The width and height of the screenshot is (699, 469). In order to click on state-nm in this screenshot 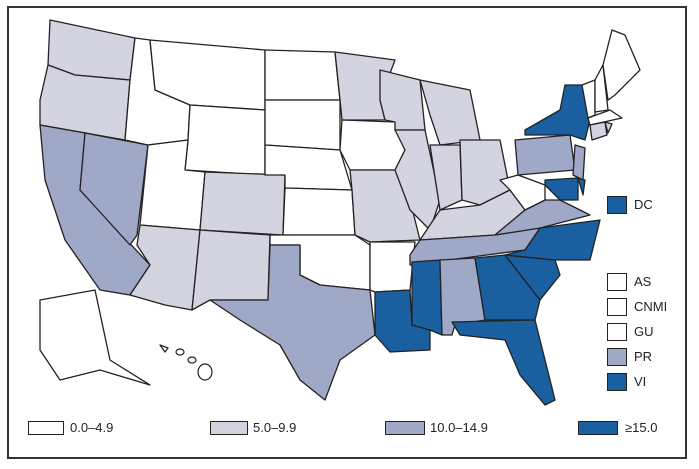, I will do `click(231, 270)`.